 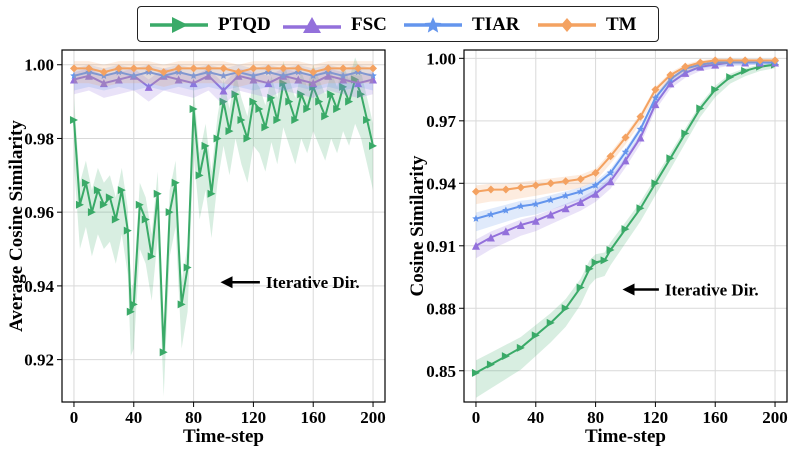 I want to click on chart0-x-axis-label: Time-step, so click(x=223, y=436).